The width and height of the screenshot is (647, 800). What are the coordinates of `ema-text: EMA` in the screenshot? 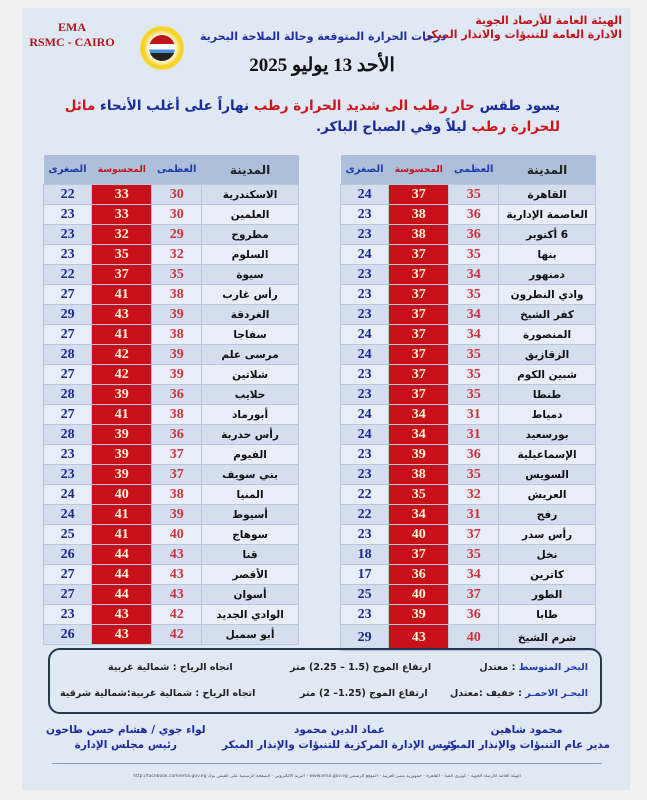 It's located at (72, 27).